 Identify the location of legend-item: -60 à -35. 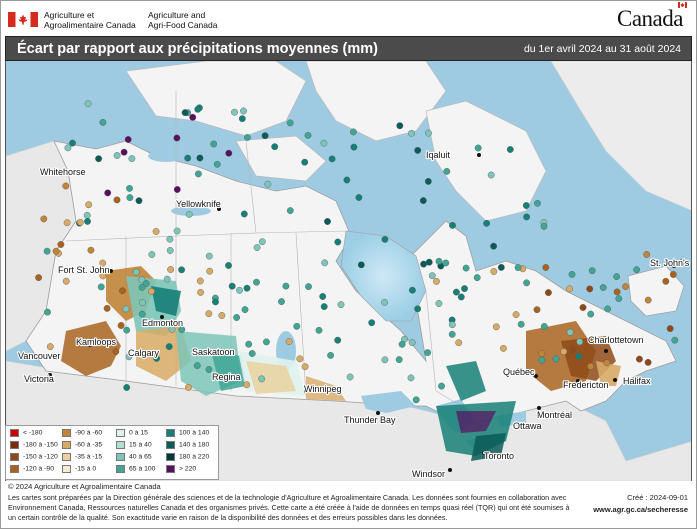
(82, 446).